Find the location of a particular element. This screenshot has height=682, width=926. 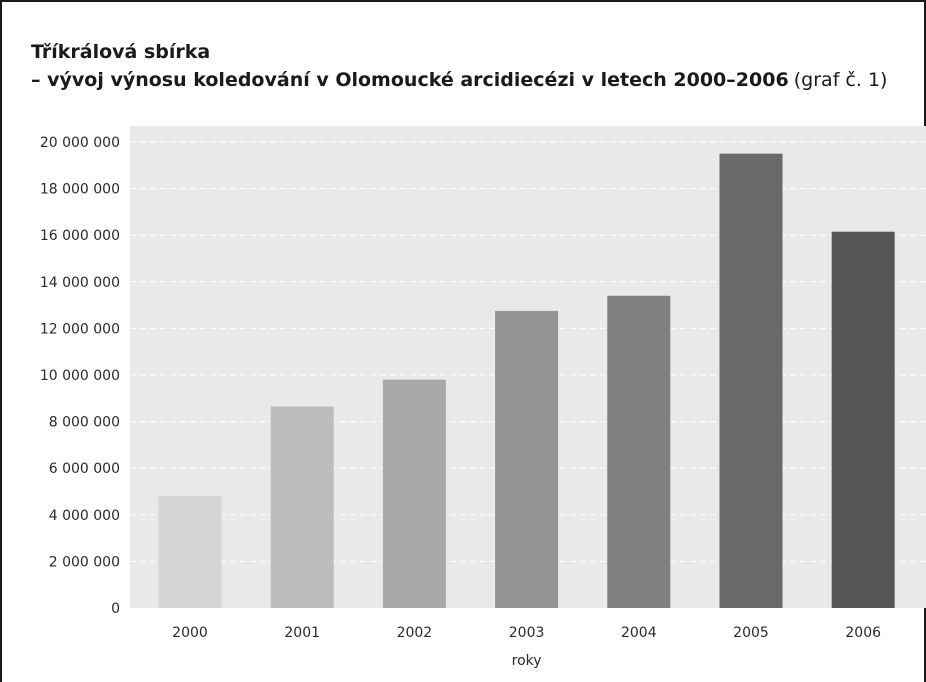

chart-title-suffix: (graf č. 1) is located at coordinates (840, 80).